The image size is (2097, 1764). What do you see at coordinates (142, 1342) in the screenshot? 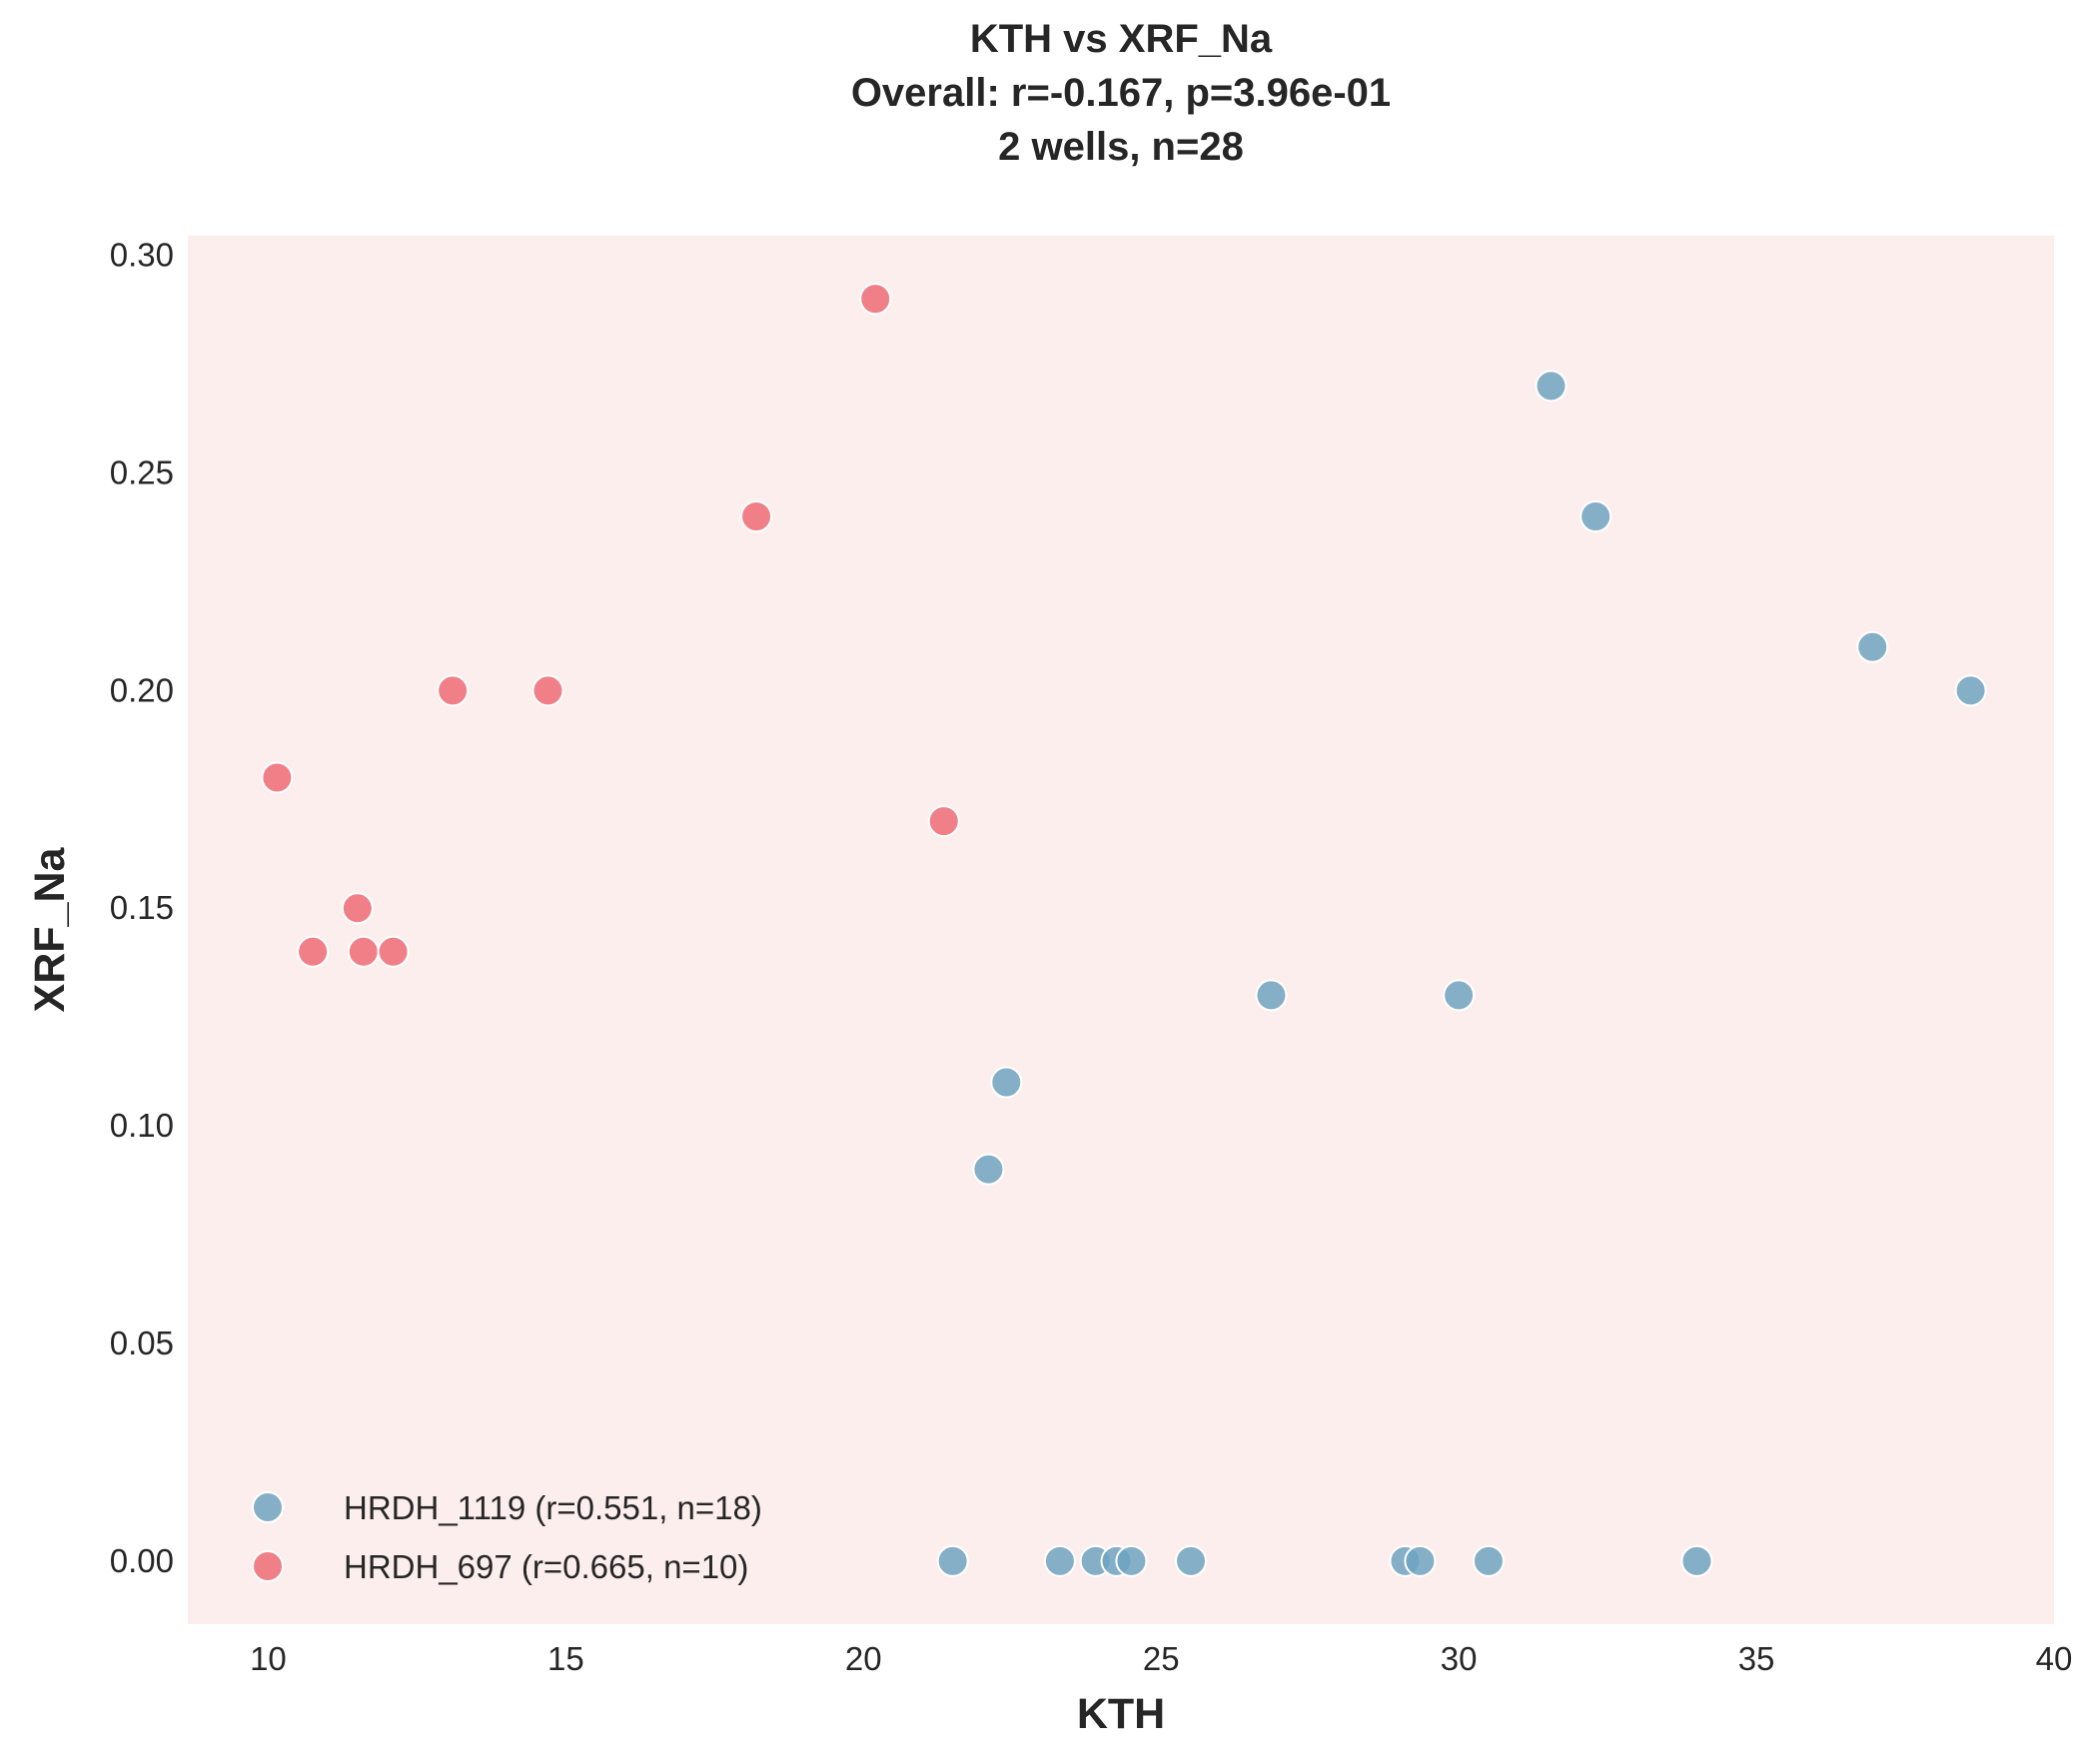
I see `y-tick-label: 0.05` at bounding box center [142, 1342].